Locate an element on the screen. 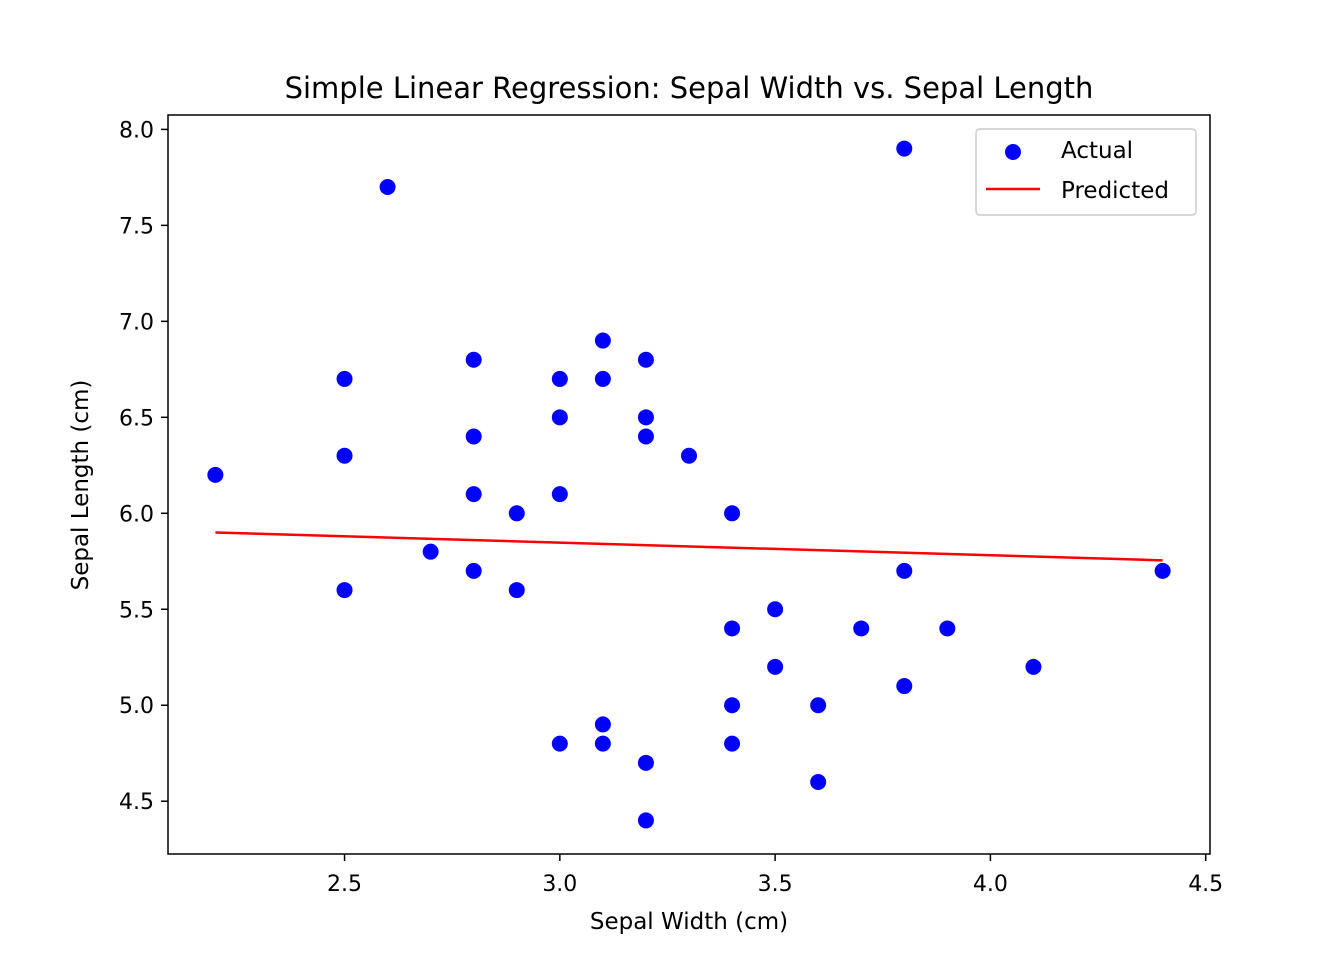 This screenshot has height=960, width=1344. y-tick-label: 7.5 is located at coordinates (136, 226).